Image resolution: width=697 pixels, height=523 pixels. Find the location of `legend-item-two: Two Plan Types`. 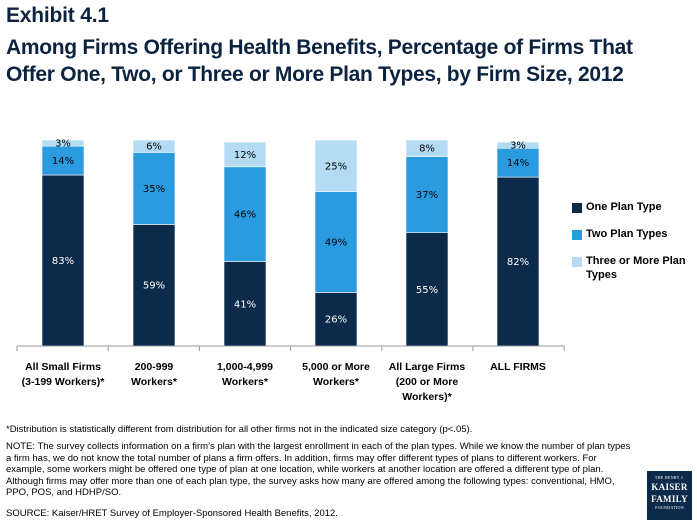

legend-item-two: Two Plan Types is located at coordinates (629, 234).